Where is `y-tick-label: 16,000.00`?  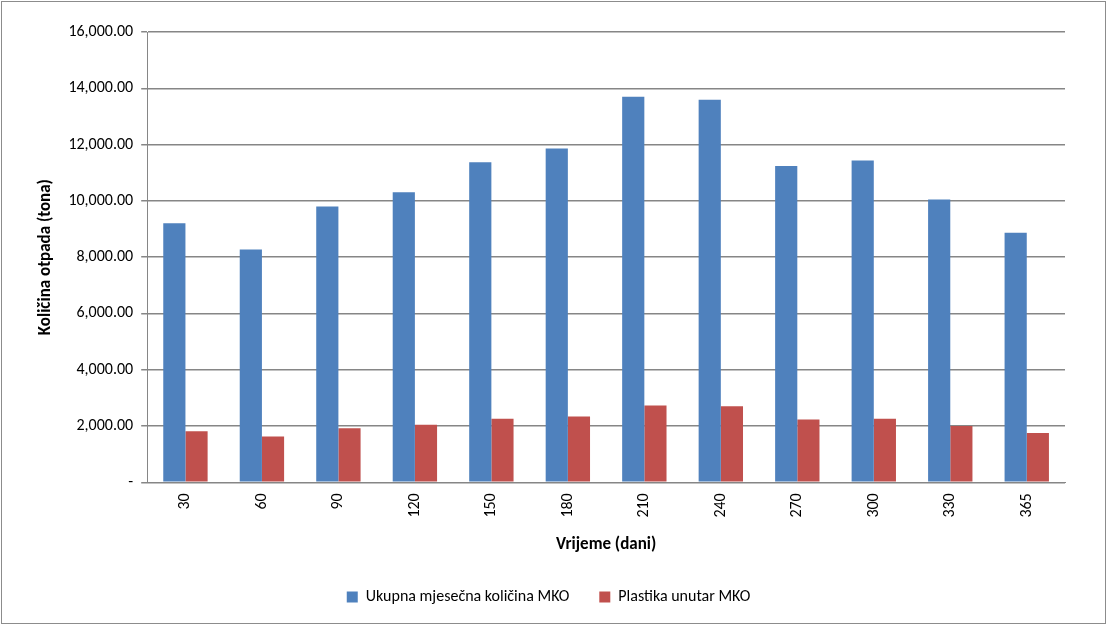
y-tick-label: 16,000.00 is located at coordinates (101, 30).